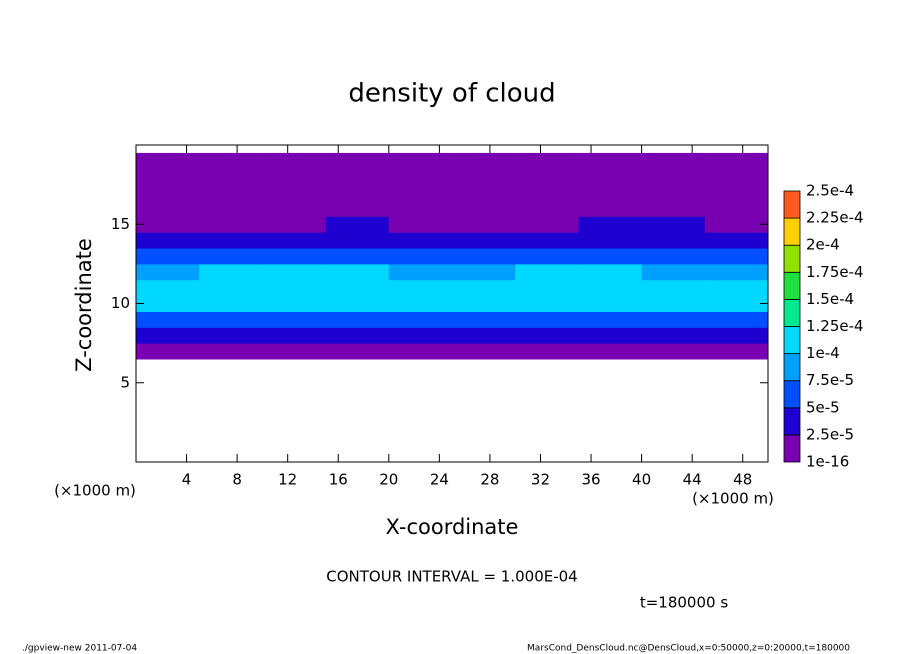 This screenshot has height=654, width=904. What do you see at coordinates (830, 191) in the screenshot?
I see `colorbar-label: 2.5e-4` at bounding box center [830, 191].